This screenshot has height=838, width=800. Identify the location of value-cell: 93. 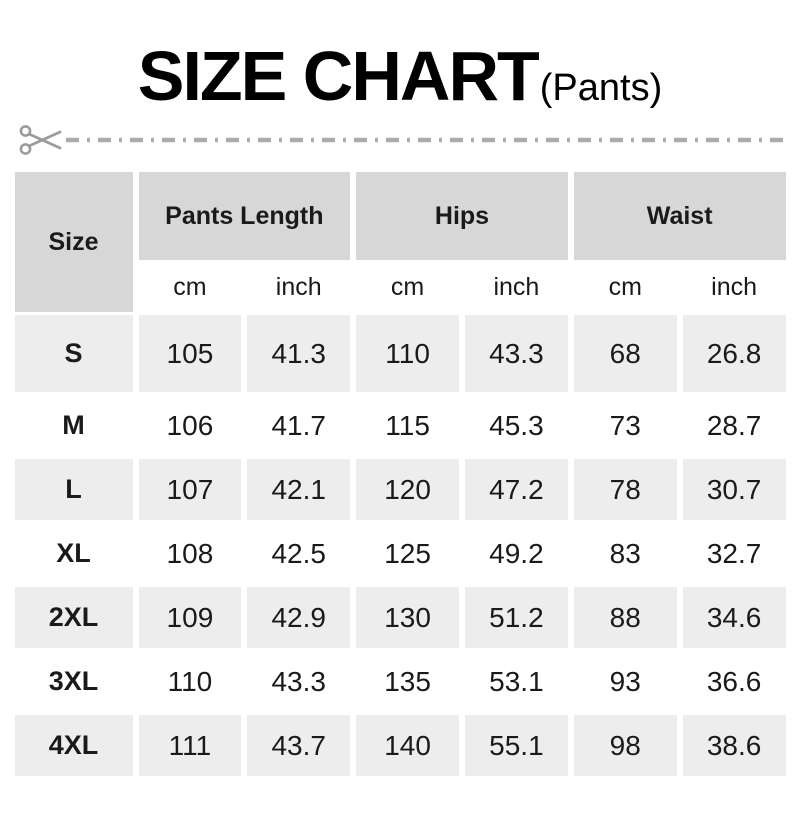
(625, 681).